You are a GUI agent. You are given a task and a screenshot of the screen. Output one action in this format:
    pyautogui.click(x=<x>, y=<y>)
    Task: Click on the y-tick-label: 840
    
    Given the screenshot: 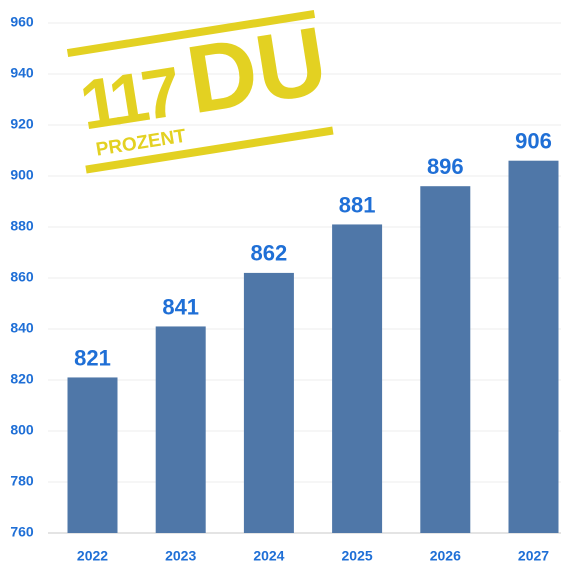 What is the action you would take?
    pyautogui.click(x=22, y=328)
    